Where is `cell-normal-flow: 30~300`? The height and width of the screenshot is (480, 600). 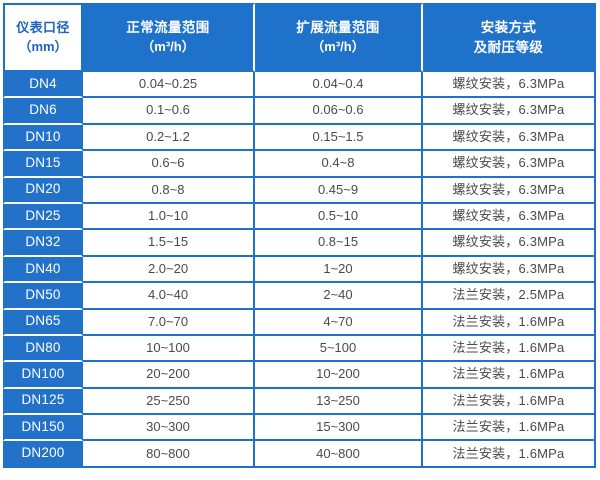 cell-normal-flow: 30~300 is located at coordinates (169, 428).